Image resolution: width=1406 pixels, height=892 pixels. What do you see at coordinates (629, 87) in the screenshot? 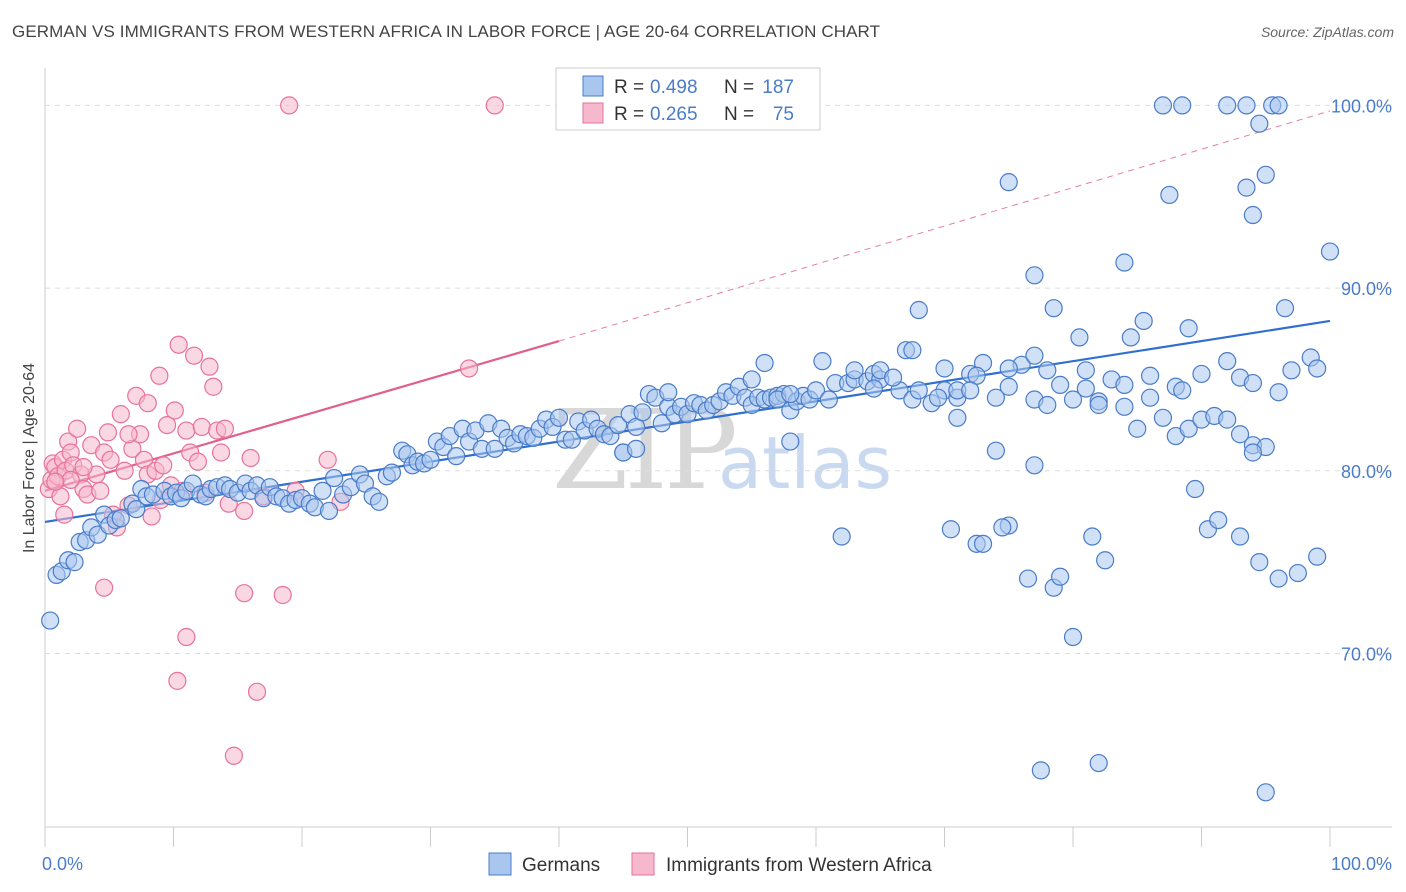
I see `legend-r-label-germans: R =` at bounding box center [629, 87].